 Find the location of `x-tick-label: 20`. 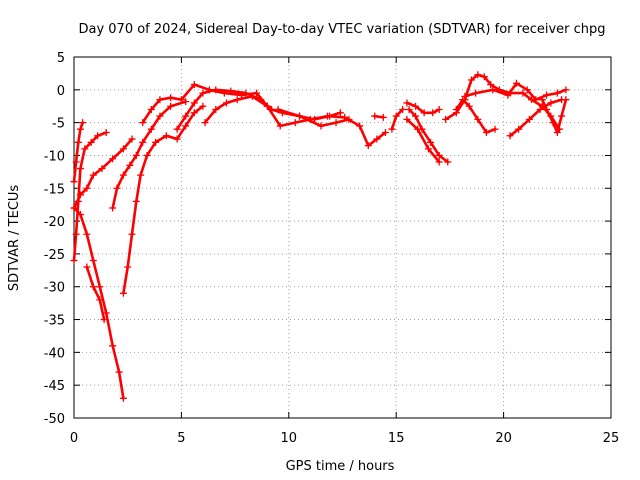

x-tick-label: 20 is located at coordinates (503, 438).